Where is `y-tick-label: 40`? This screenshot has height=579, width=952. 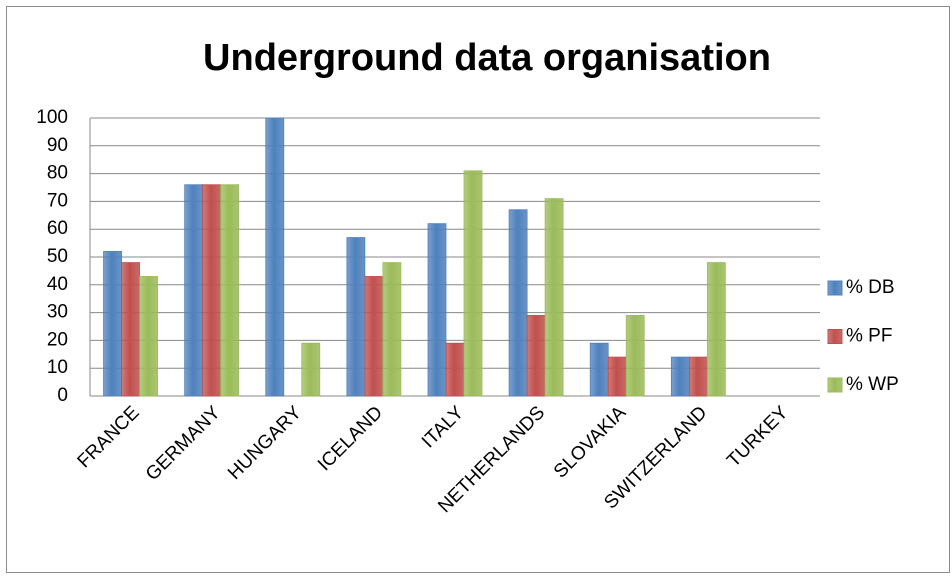 y-tick-label: 40 is located at coordinates (57, 284).